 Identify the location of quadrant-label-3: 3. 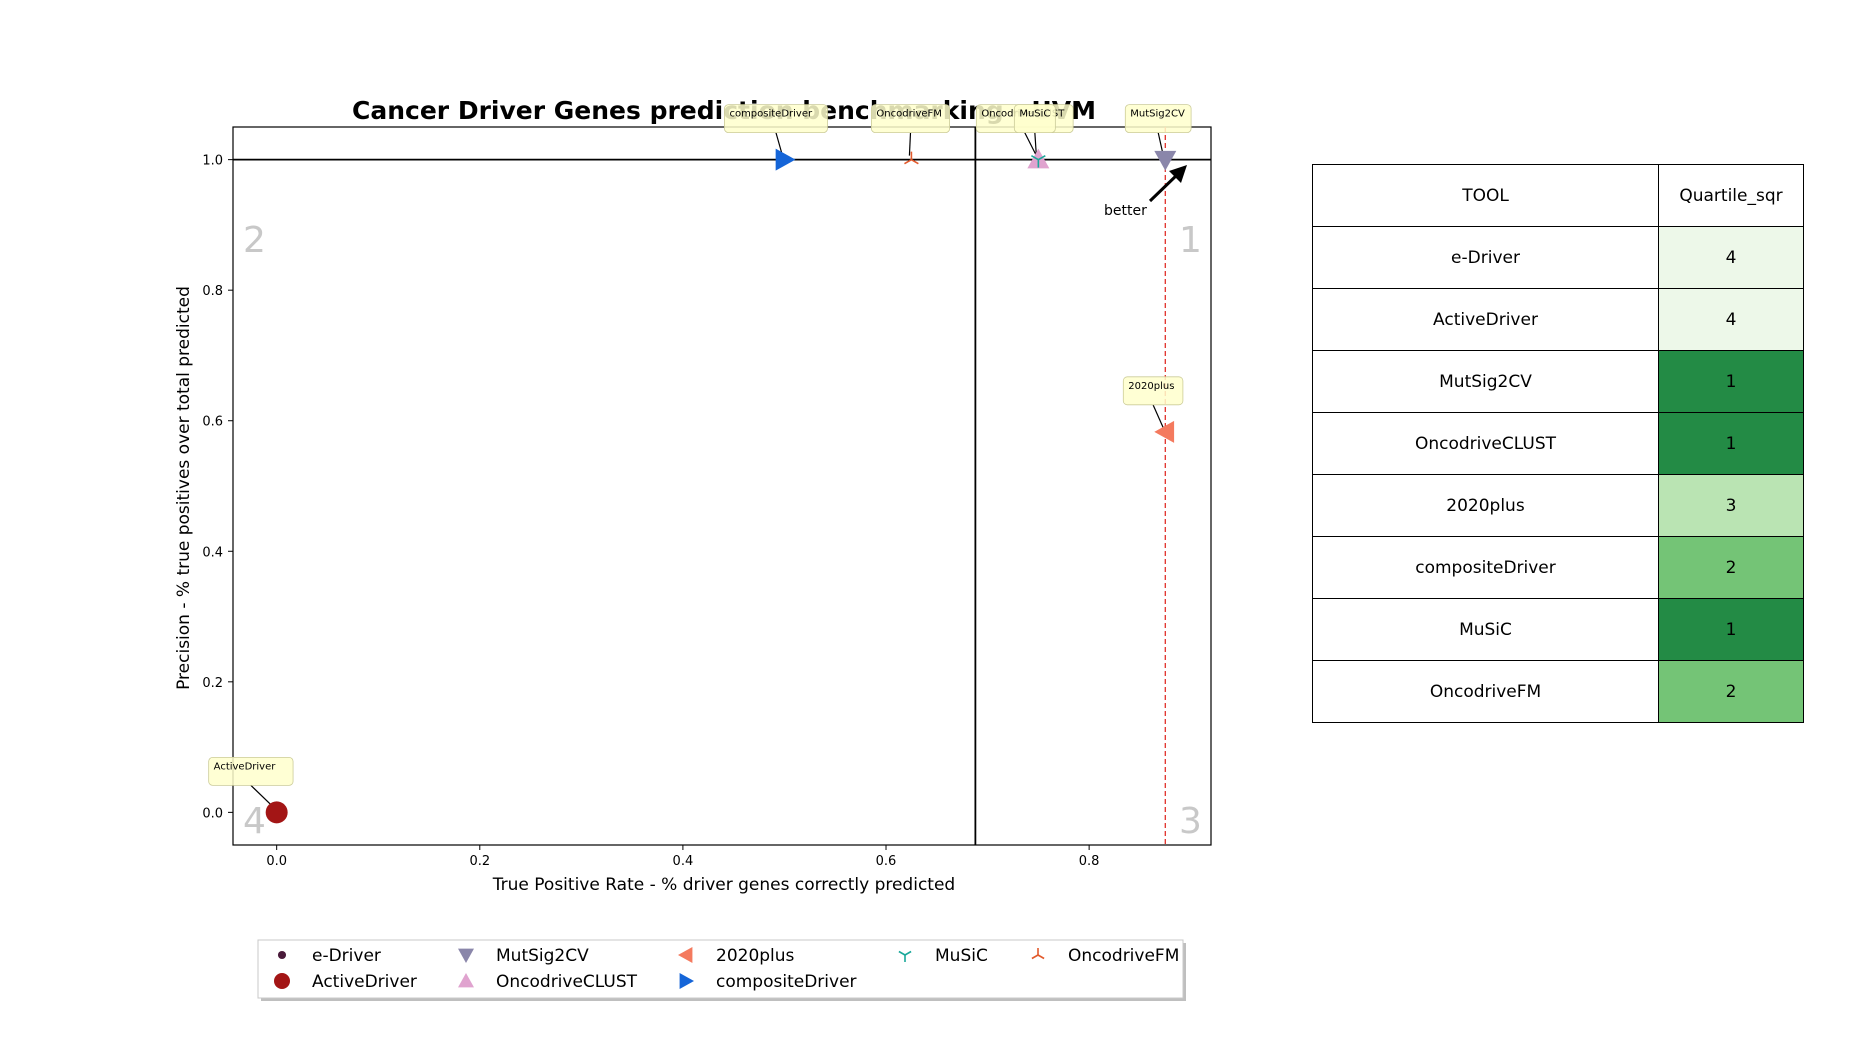
(1190, 821).